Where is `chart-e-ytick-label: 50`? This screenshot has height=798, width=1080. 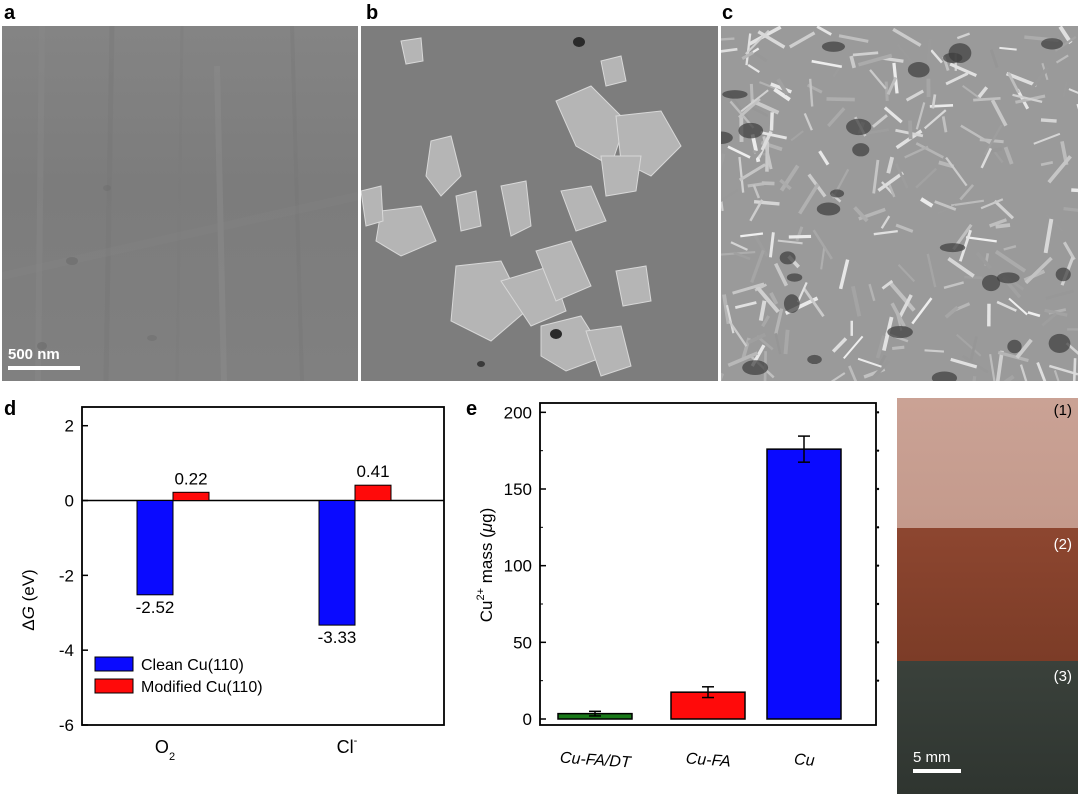 chart-e-ytick-label: 50 is located at coordinates (522, 642).